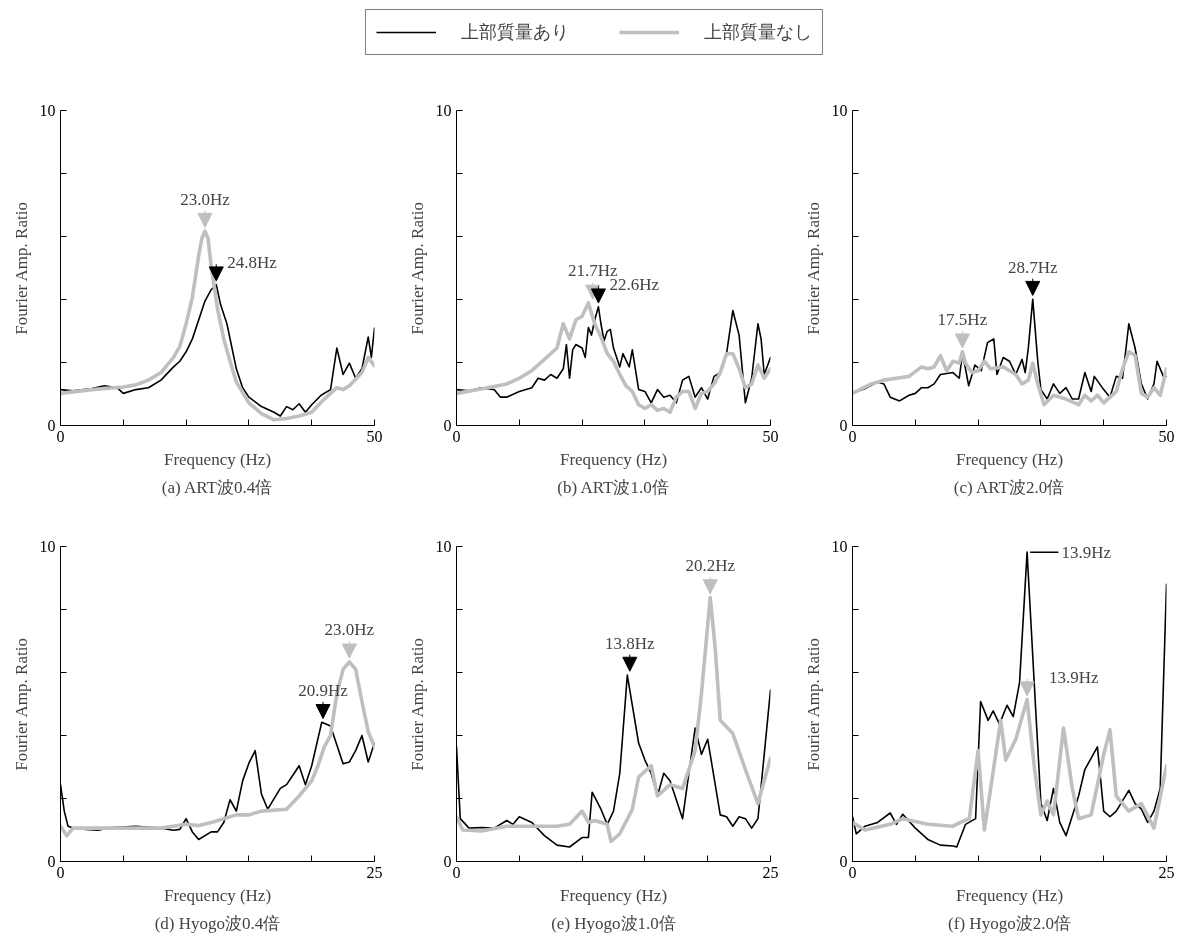  Describe the element at coordinates (1009, 487) in the screenshot. I see `text: (c) ART波2.0倍` at that location.